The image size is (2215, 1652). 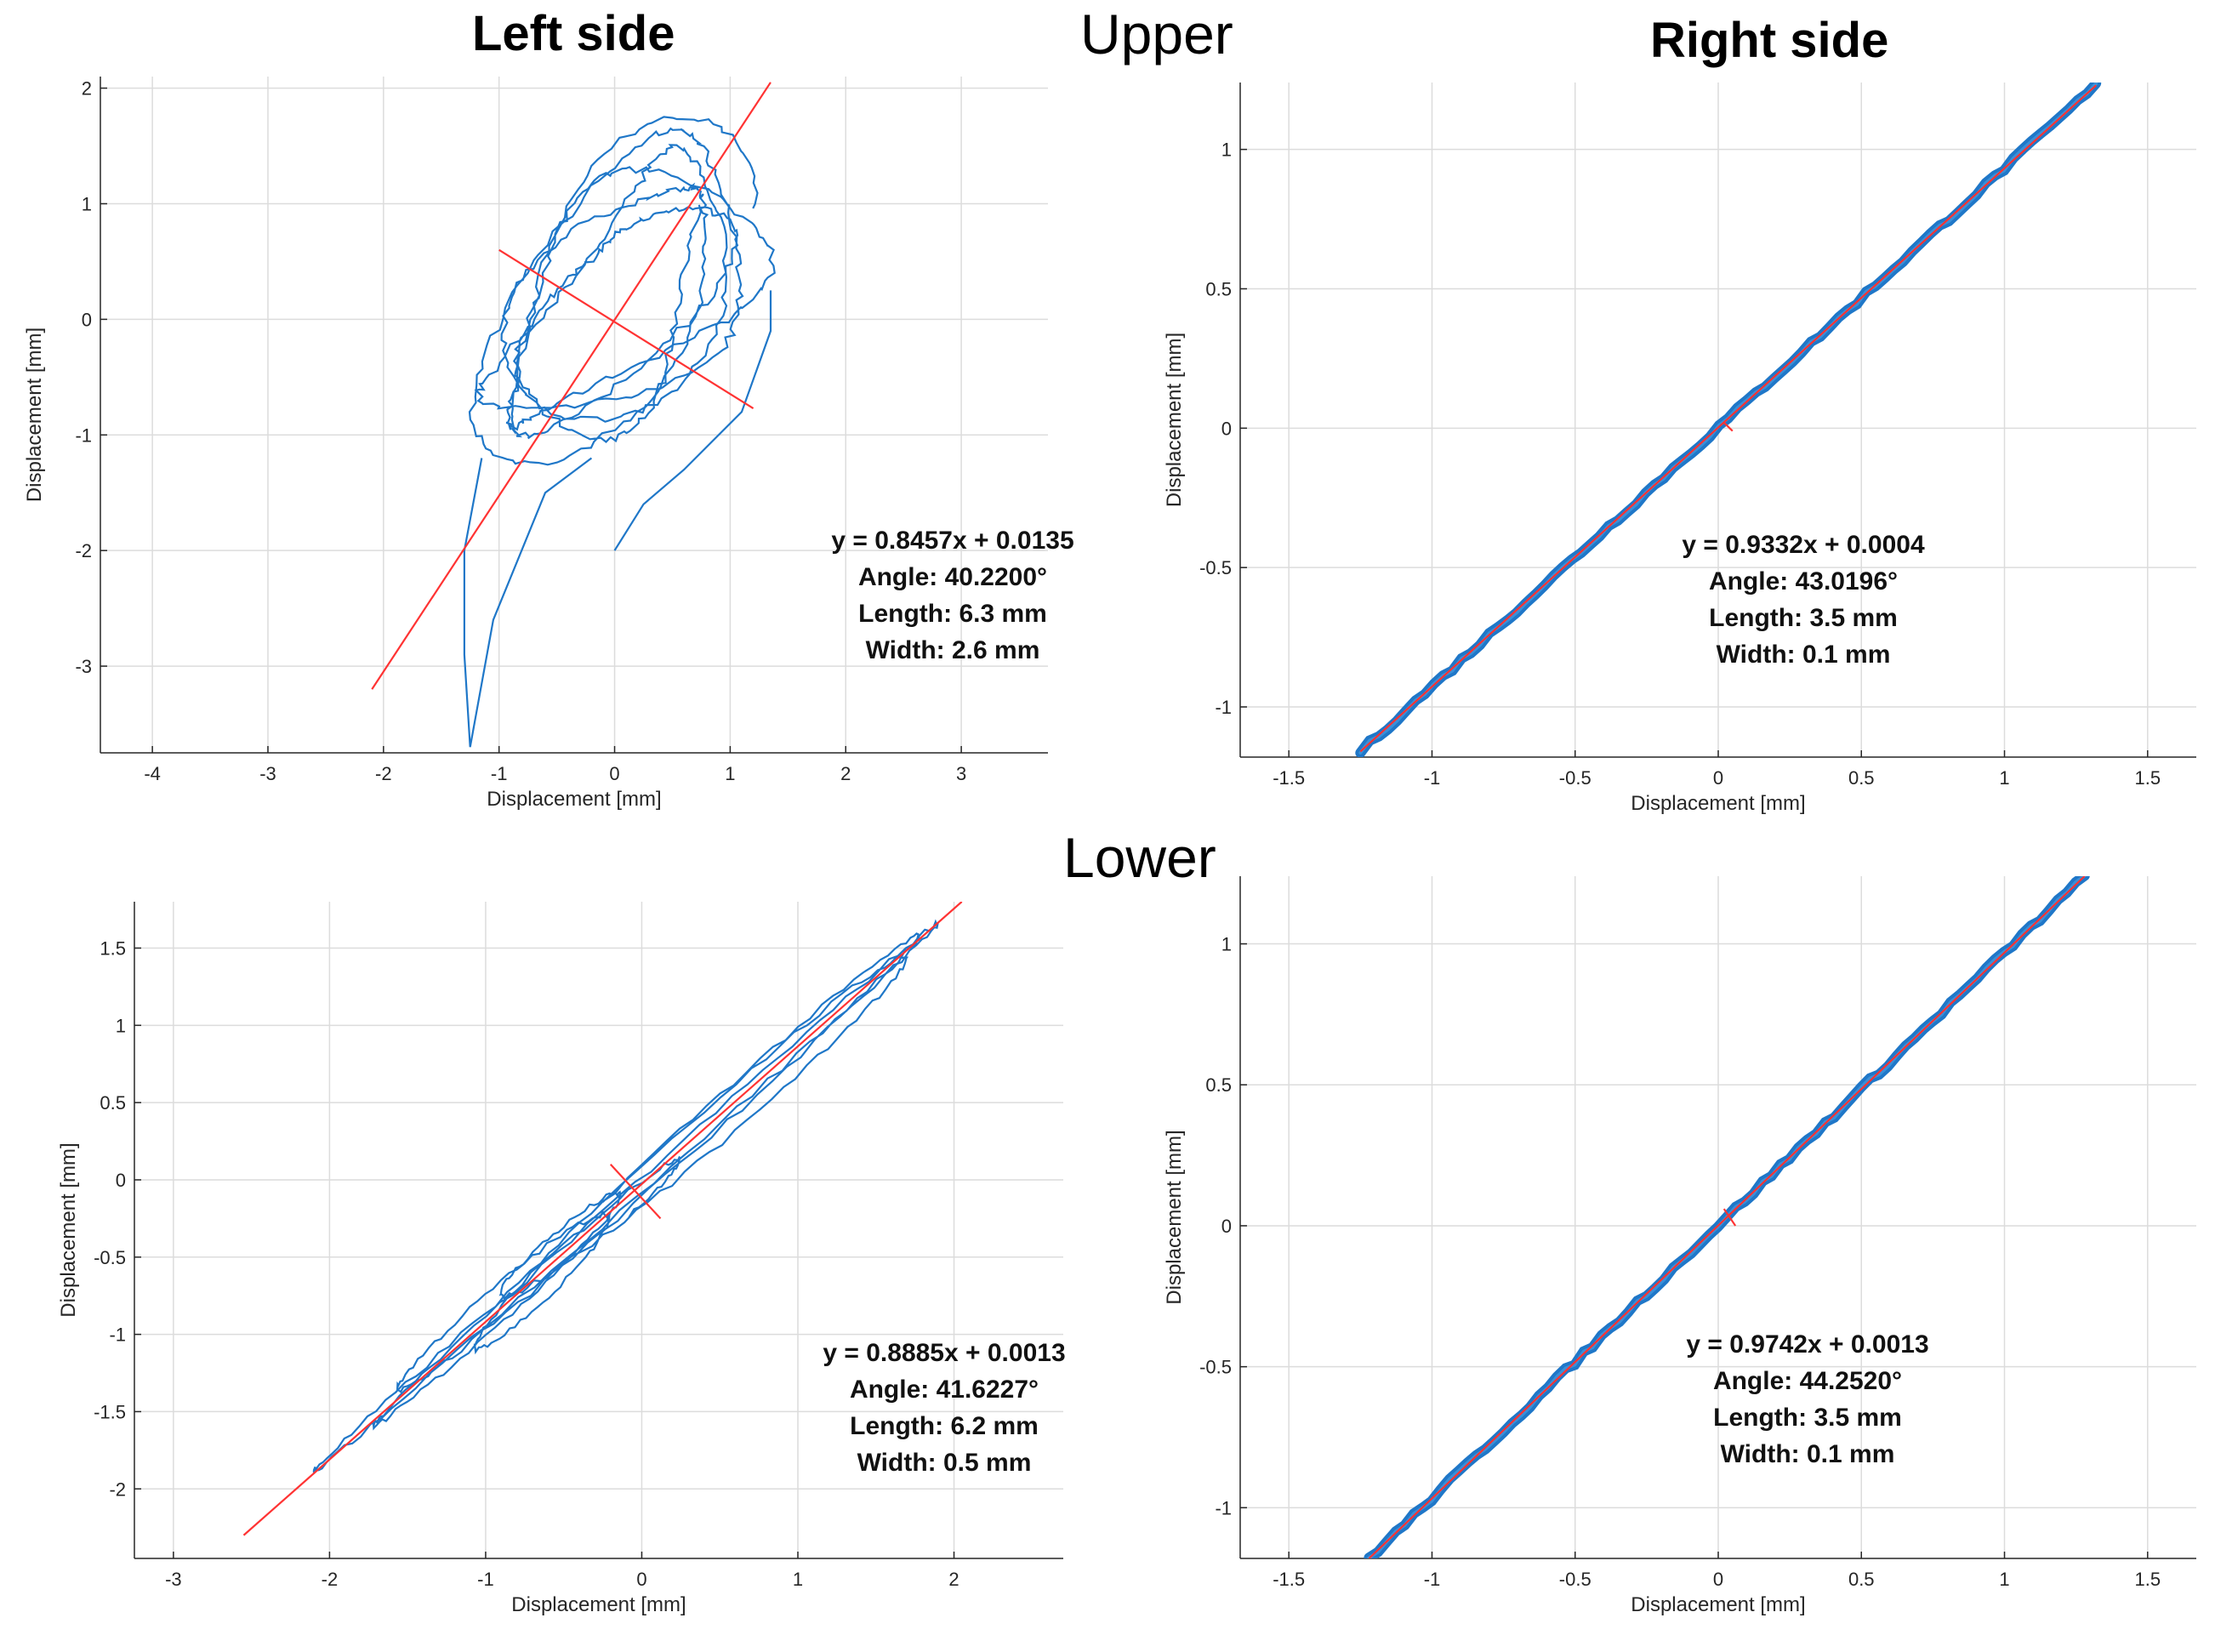 What do you see at coordinates (961, 773) in the screenshot?
I see `x-tick-label: 3` at bounding box center [961, 773].